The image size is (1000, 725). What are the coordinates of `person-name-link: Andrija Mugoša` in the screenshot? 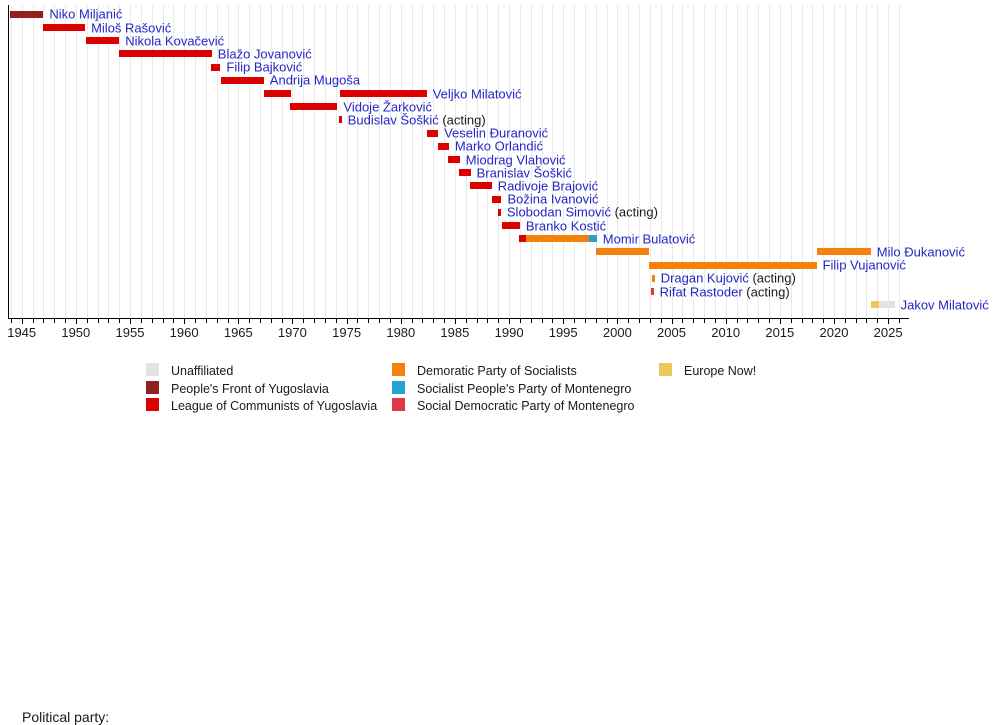 It's located at (315, 80).